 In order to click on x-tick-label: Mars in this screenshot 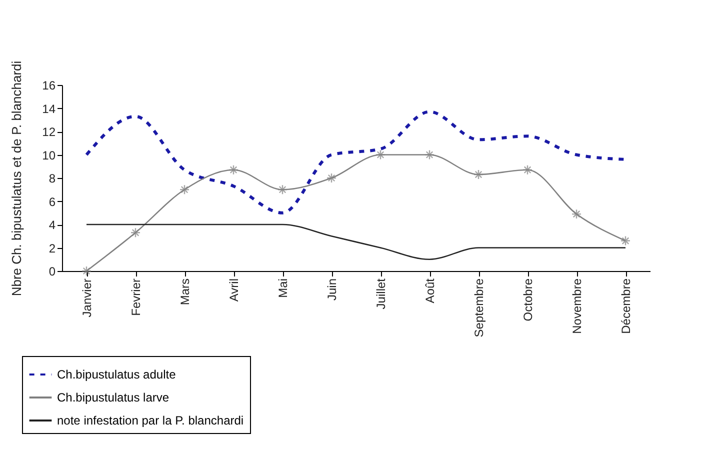, I will do `click(185, 292)`.